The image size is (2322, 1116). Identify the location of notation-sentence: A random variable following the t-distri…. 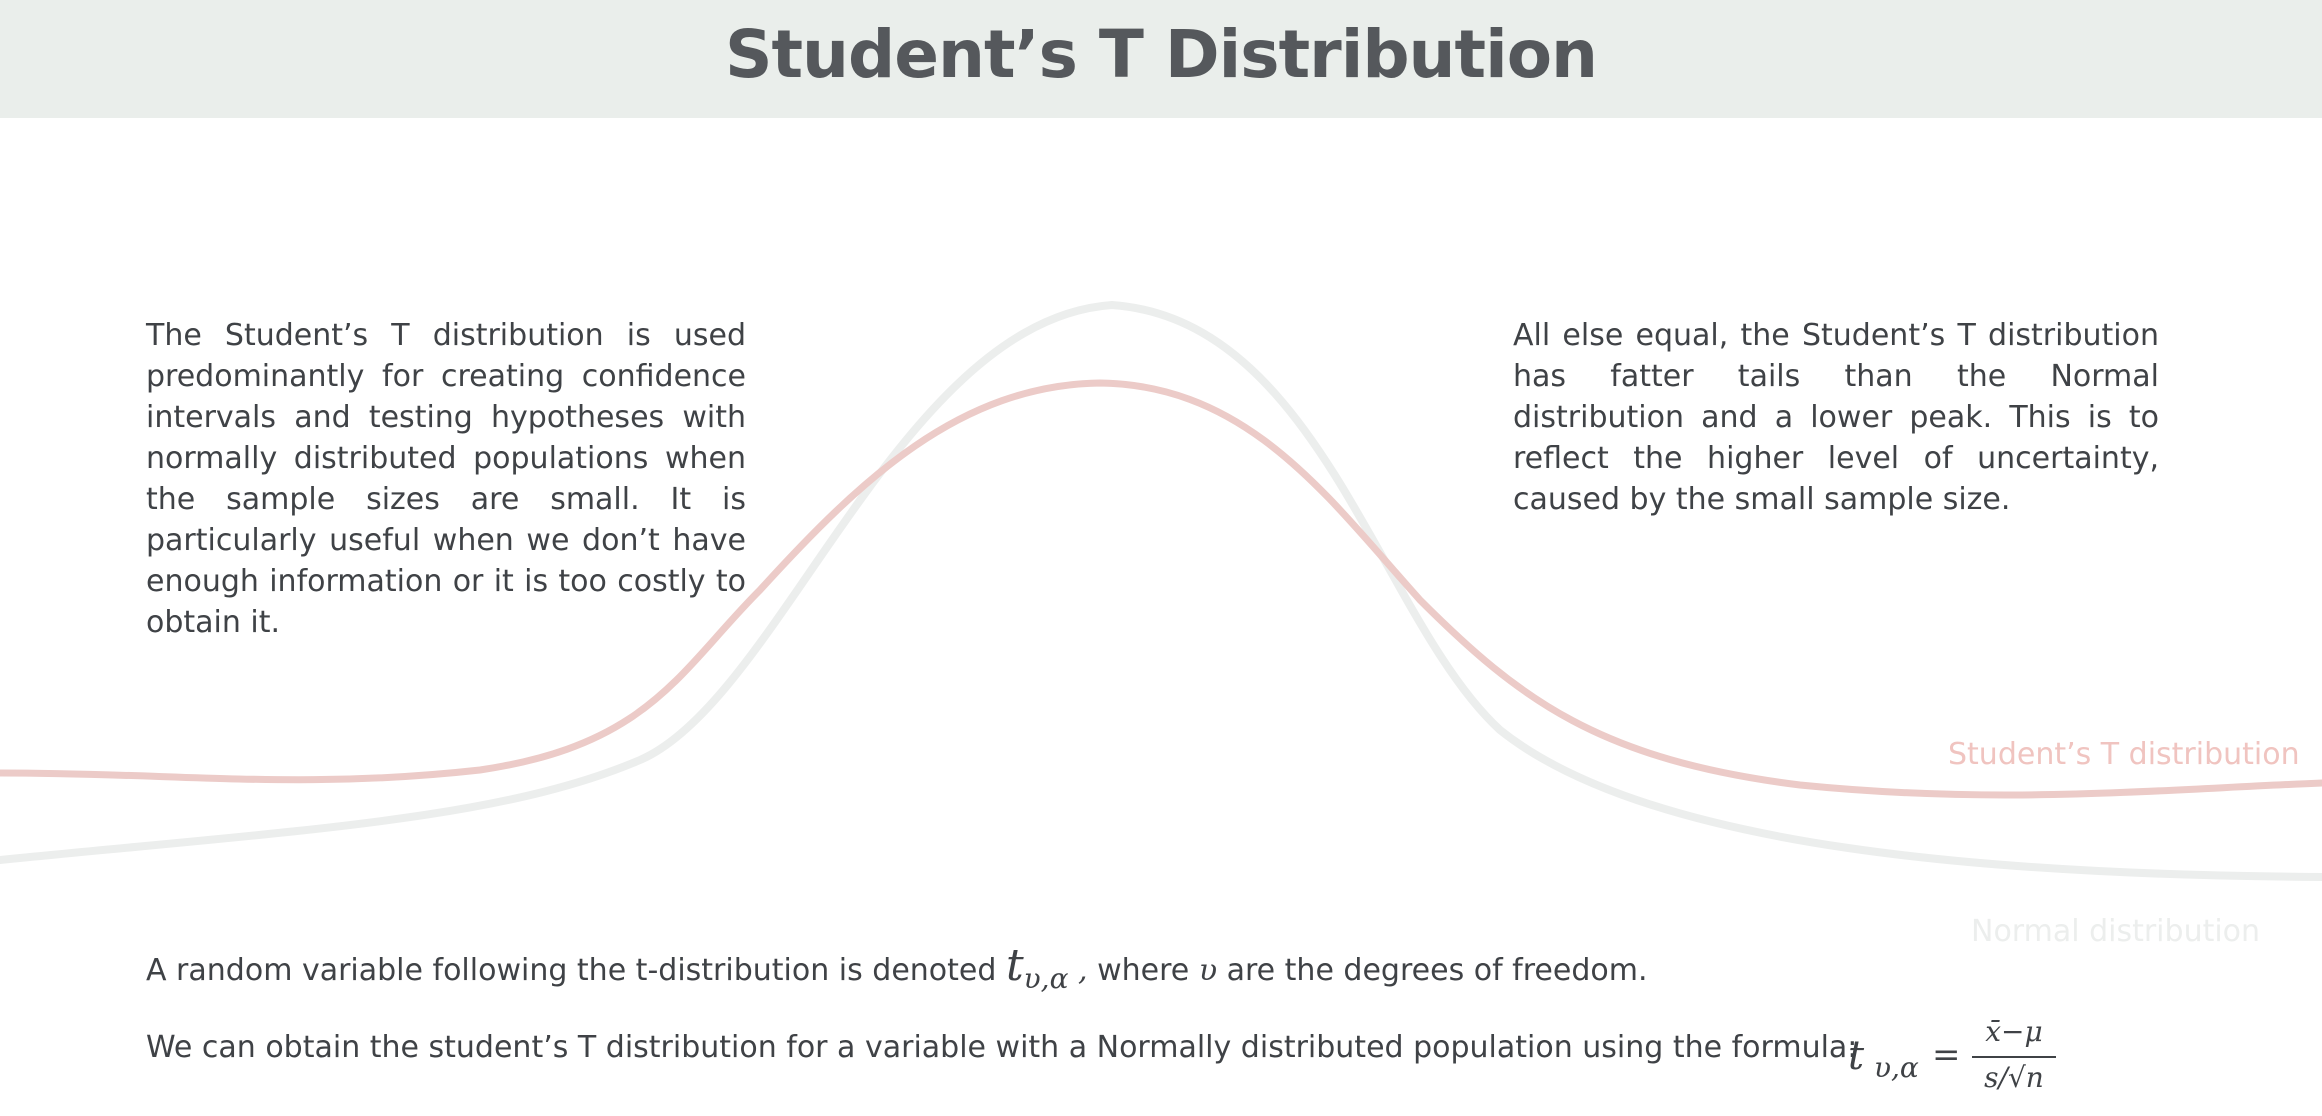
(897, 967).